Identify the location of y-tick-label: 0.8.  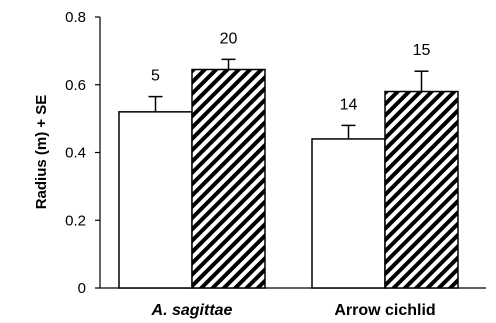
(75, 17).